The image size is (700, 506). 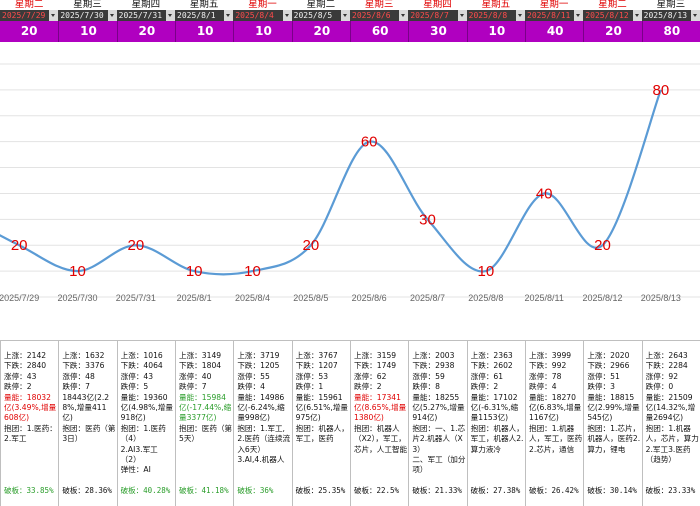 I want to click on header-column: 星期二 2025/7/29 20, so click(x=29, y=21).